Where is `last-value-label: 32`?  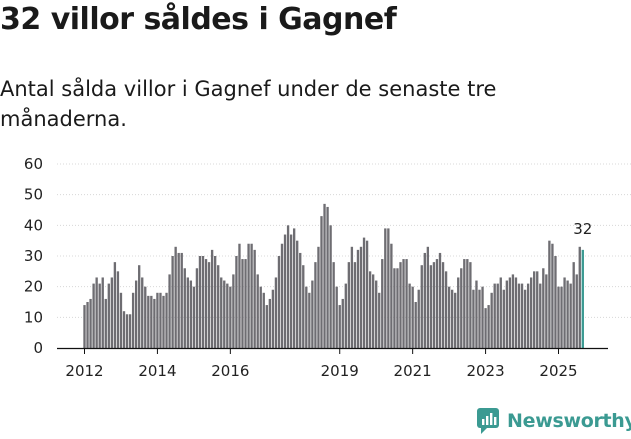
last-value-label: 32 is located at coordinates (582, 229).